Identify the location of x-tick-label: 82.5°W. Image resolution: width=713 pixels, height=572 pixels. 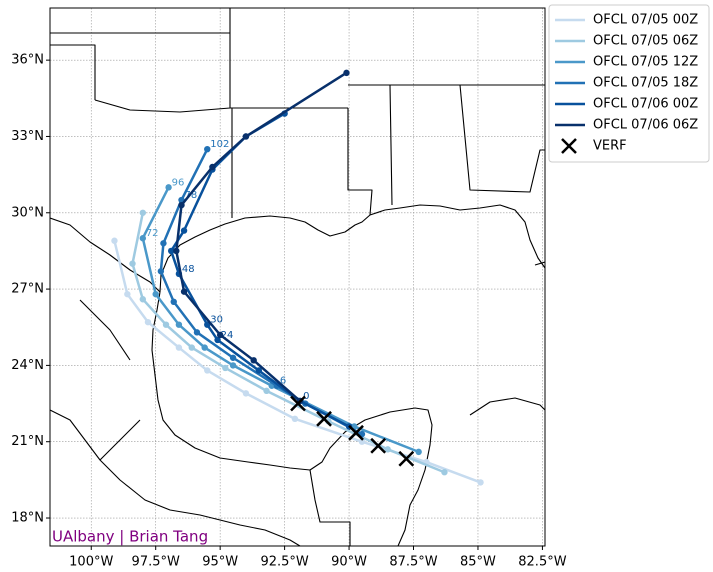
(542, 562).